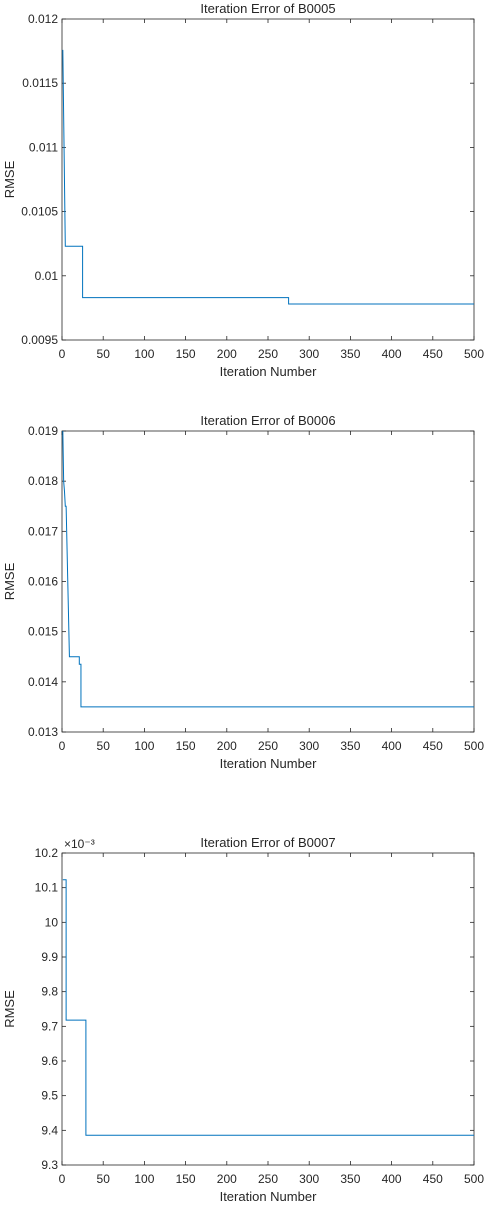 This screenshot has width=484, height=1214. I want to click on y-tick-label: 0.016, so click(43, 582).